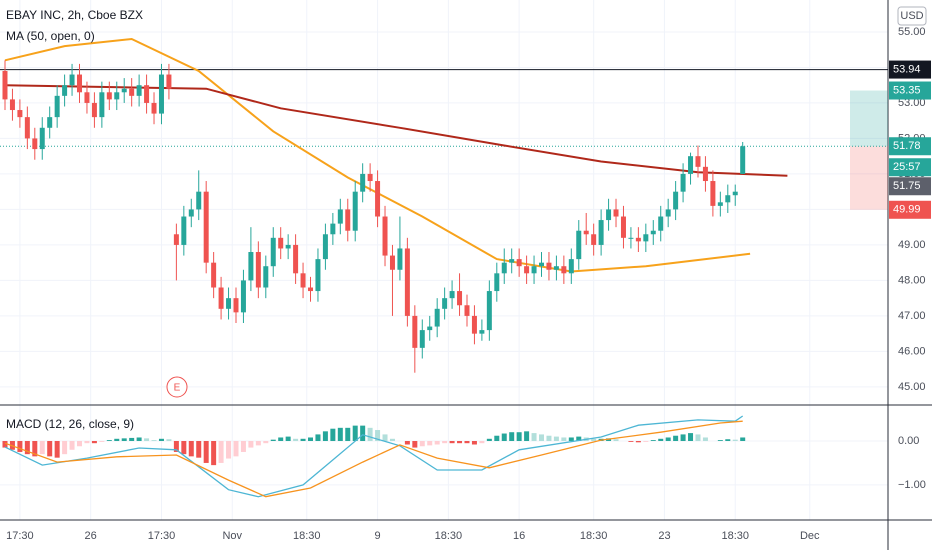 This screenshot has width=932, height=550. I want to click on price-label: 51.75, so click(907, 186).